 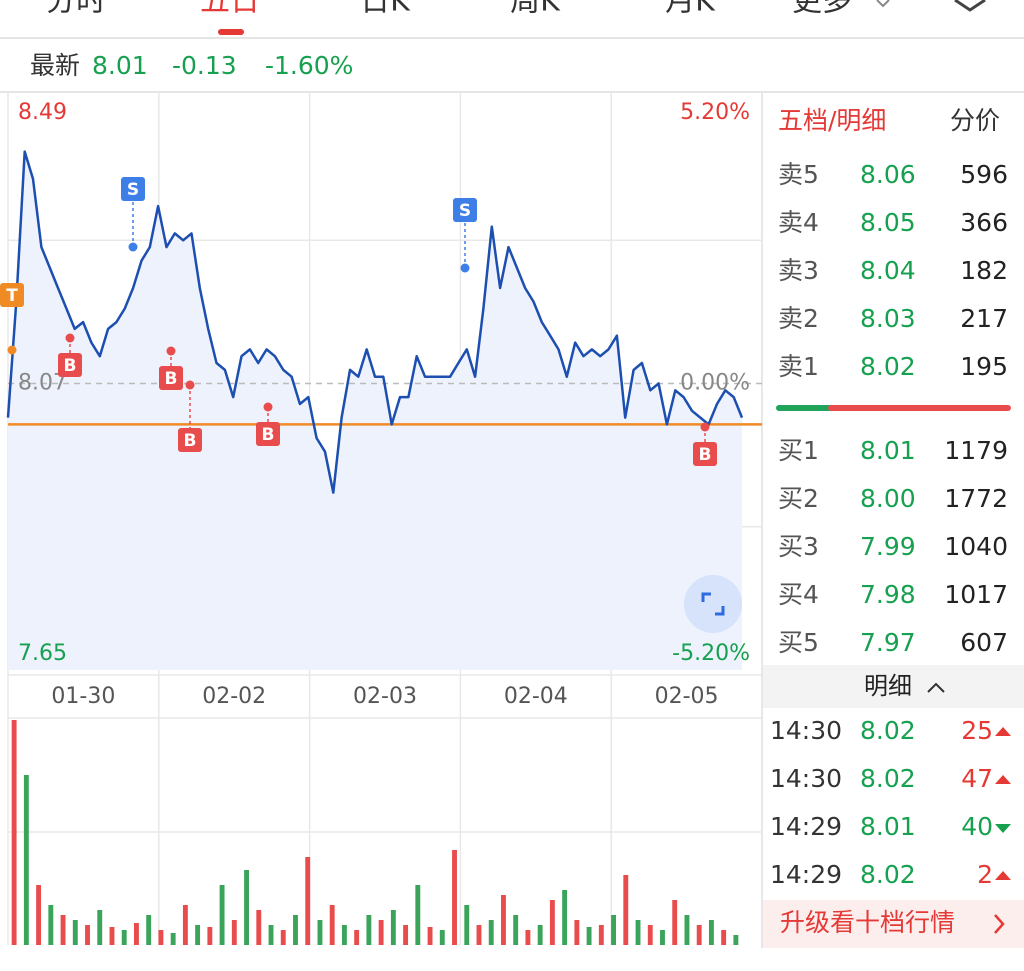 I want to click on book-price: 8.04, so click(x=888, y=270).